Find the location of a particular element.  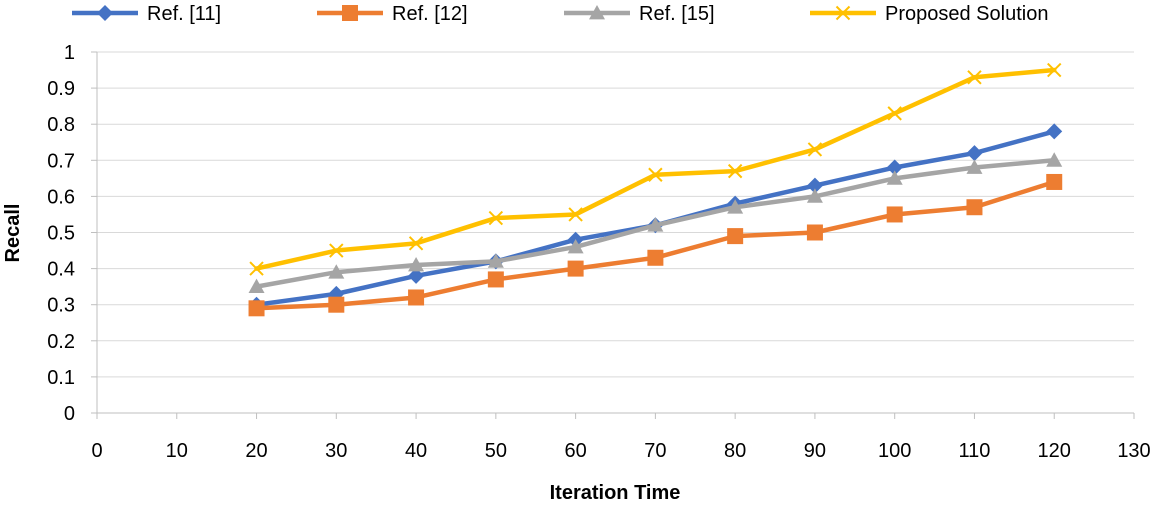

legend-item-ref-15: Ref. [15] is located at coordinates (639, 14).